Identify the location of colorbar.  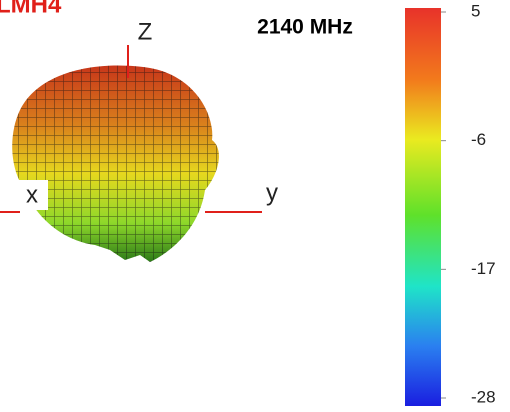
(423, 207).